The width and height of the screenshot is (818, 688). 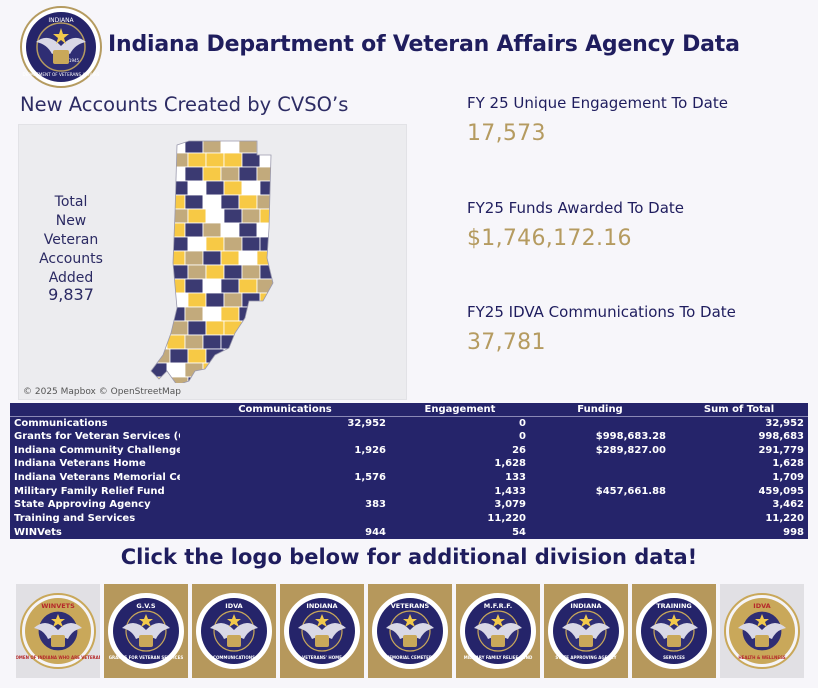 I want to click on training-services-logo: TRAINING SERVICES, so click(x=674, y=631).